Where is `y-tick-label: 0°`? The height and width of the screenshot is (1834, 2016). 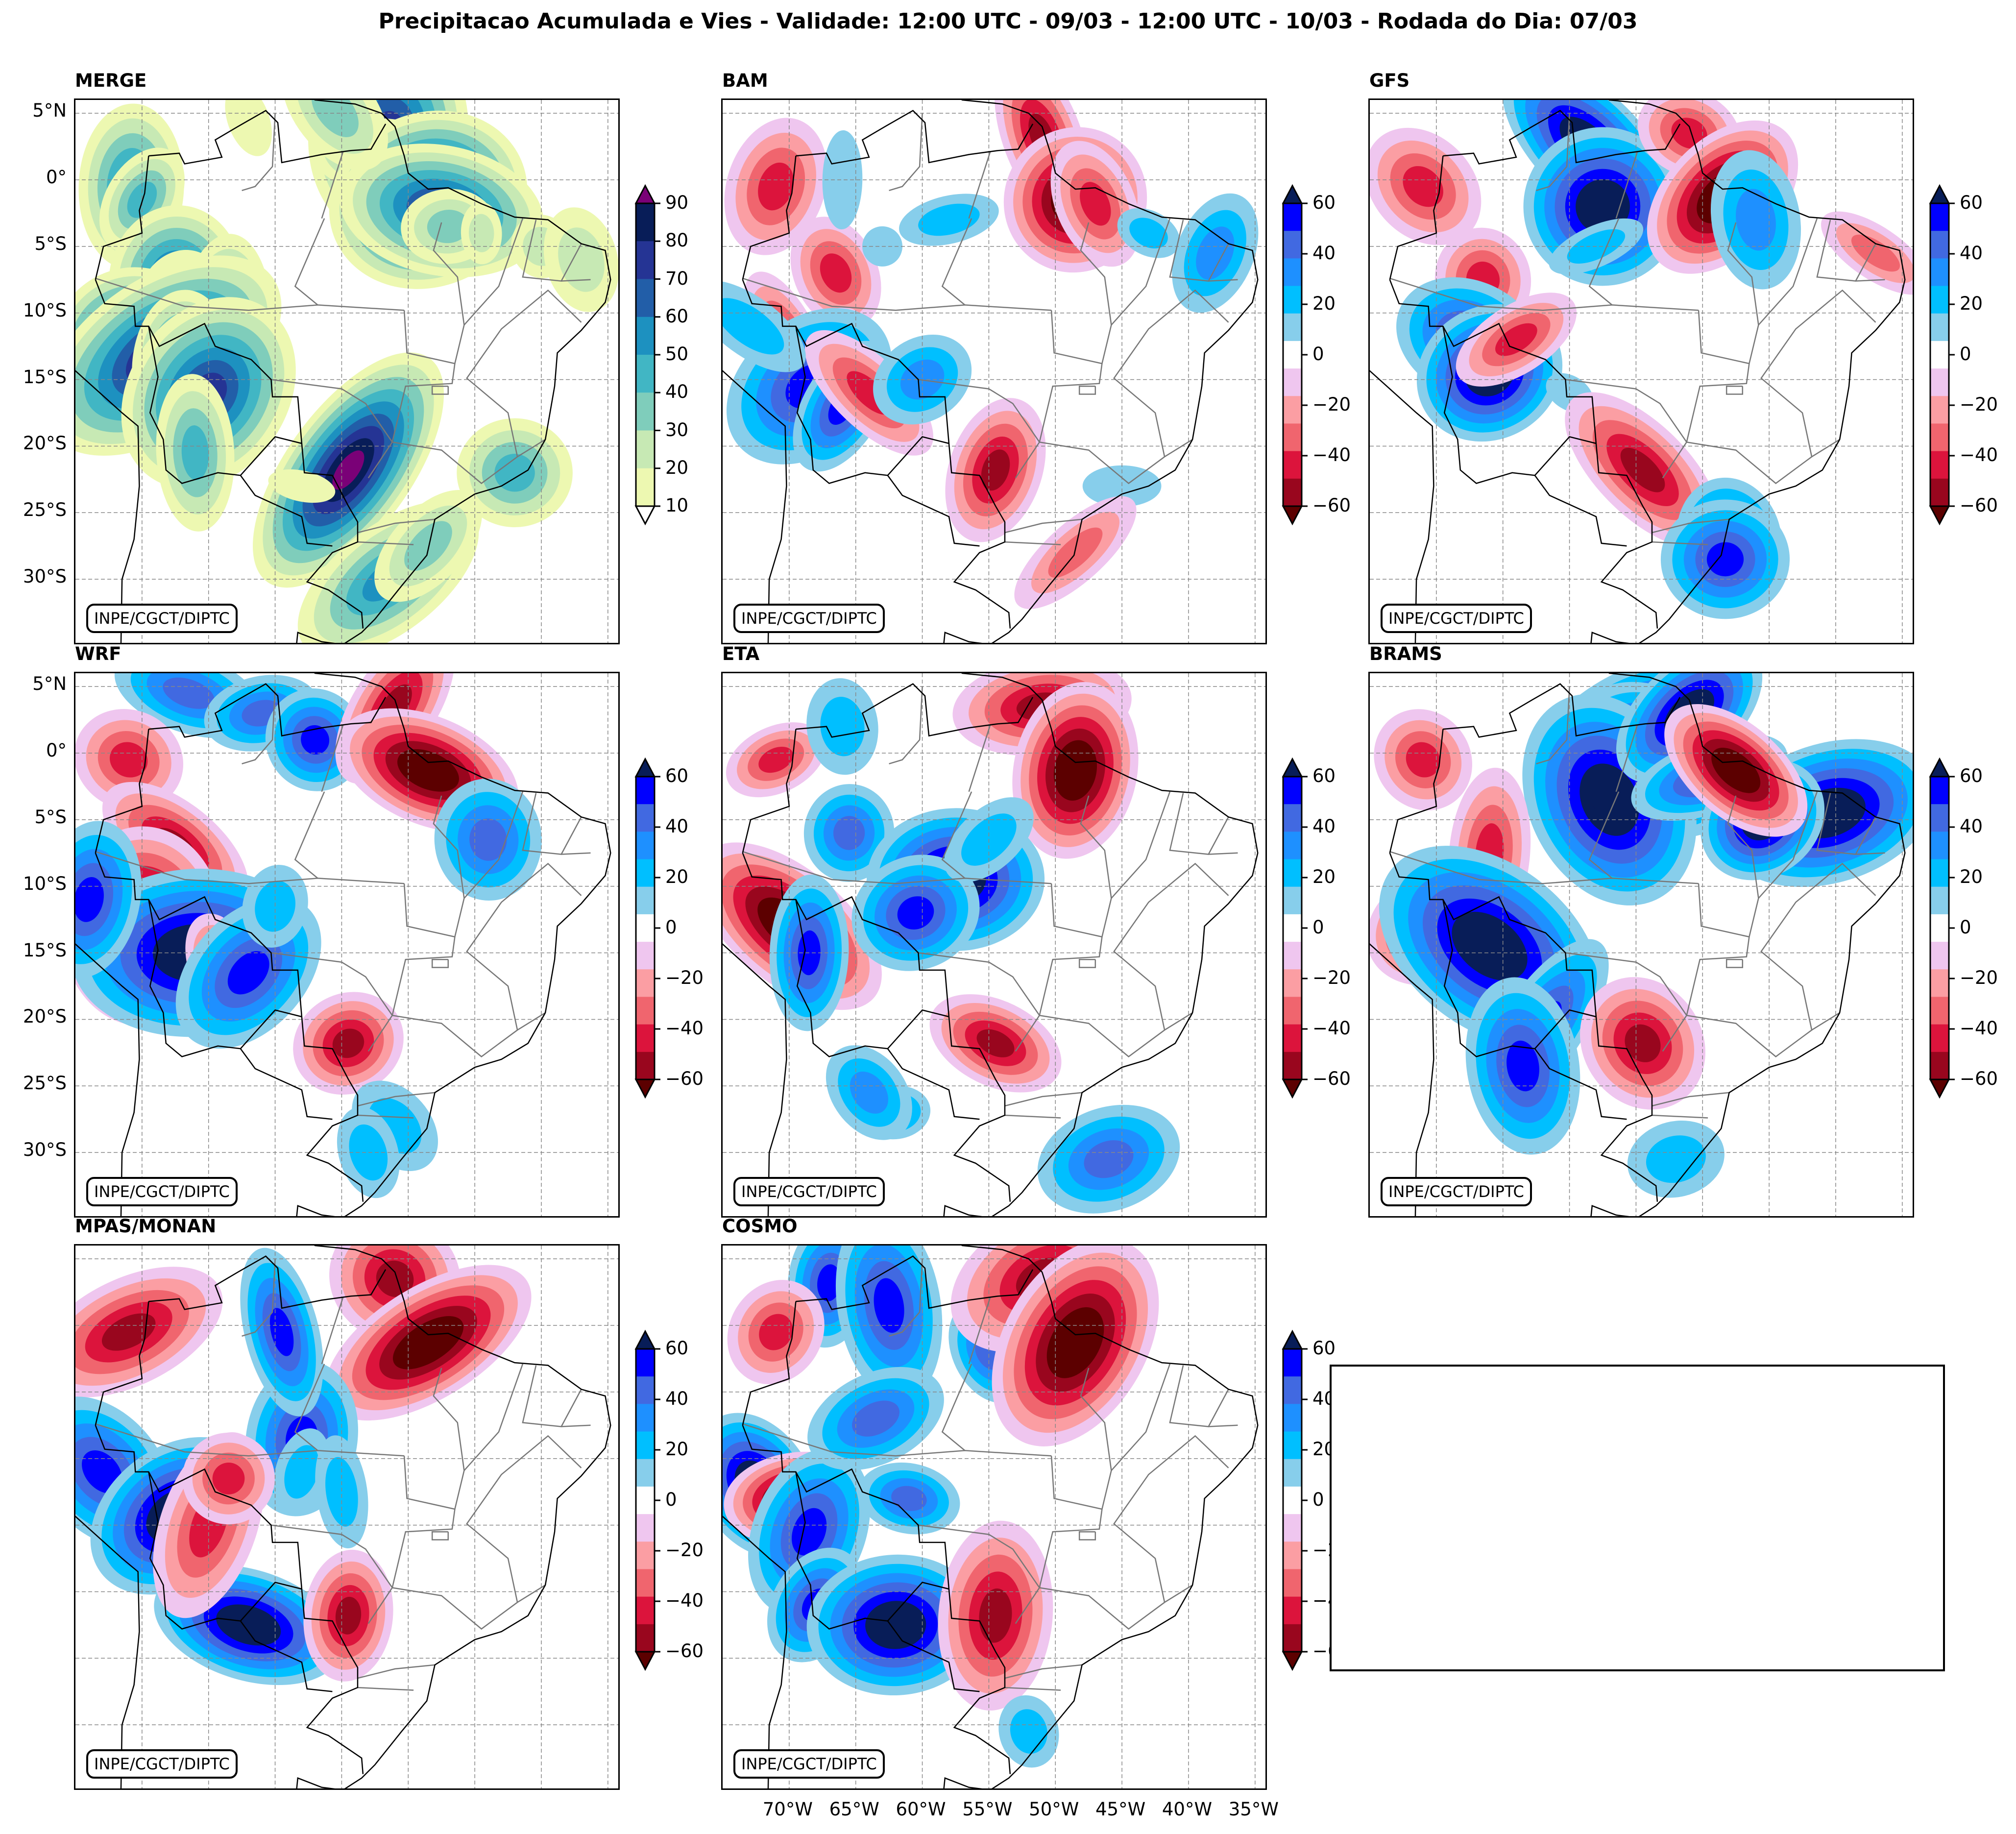
y-tick-label: 0° is located at coordinates (56, 178).